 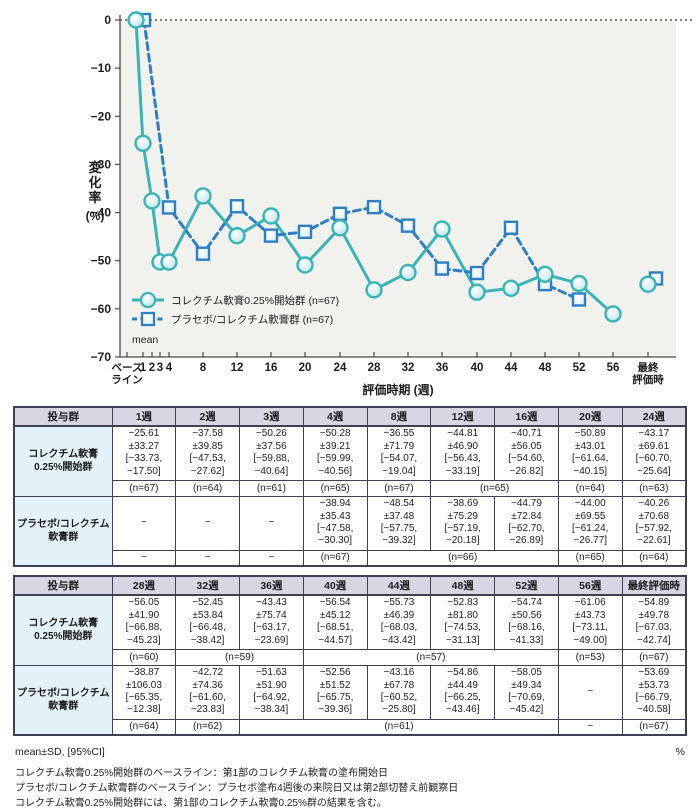 What do you see at coordinates (239, 657) in the screenshot?
I see `n-count-cell: (n=59)` at bounding box center [239, 657].